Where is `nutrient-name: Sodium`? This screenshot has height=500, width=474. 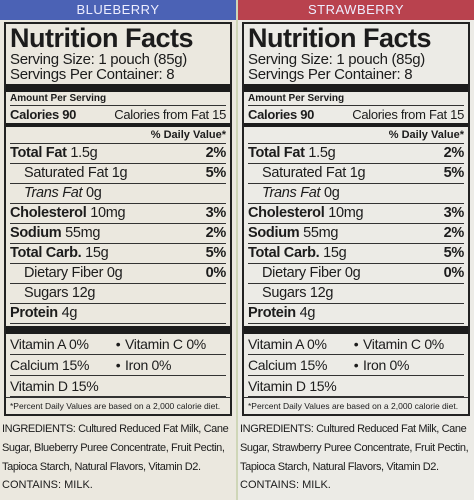
nutrient-name: Sodium is located at coordinates (36, 233).